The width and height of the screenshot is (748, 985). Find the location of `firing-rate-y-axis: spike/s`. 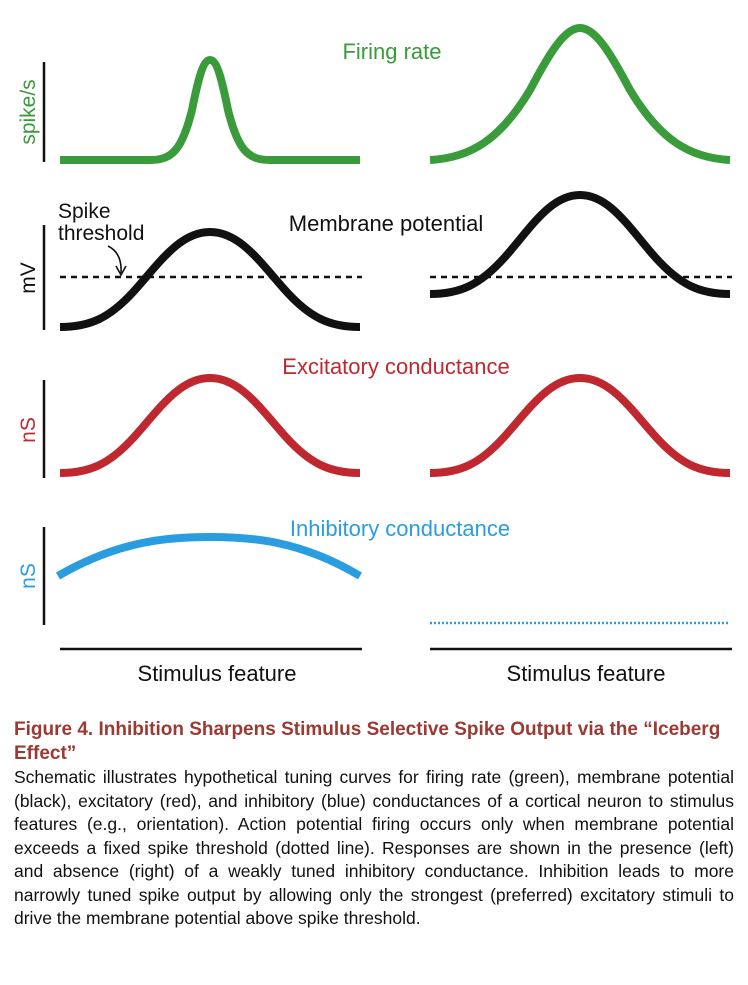

firing-rate-y-axis: spike/s is located at coordinates (31, 112).